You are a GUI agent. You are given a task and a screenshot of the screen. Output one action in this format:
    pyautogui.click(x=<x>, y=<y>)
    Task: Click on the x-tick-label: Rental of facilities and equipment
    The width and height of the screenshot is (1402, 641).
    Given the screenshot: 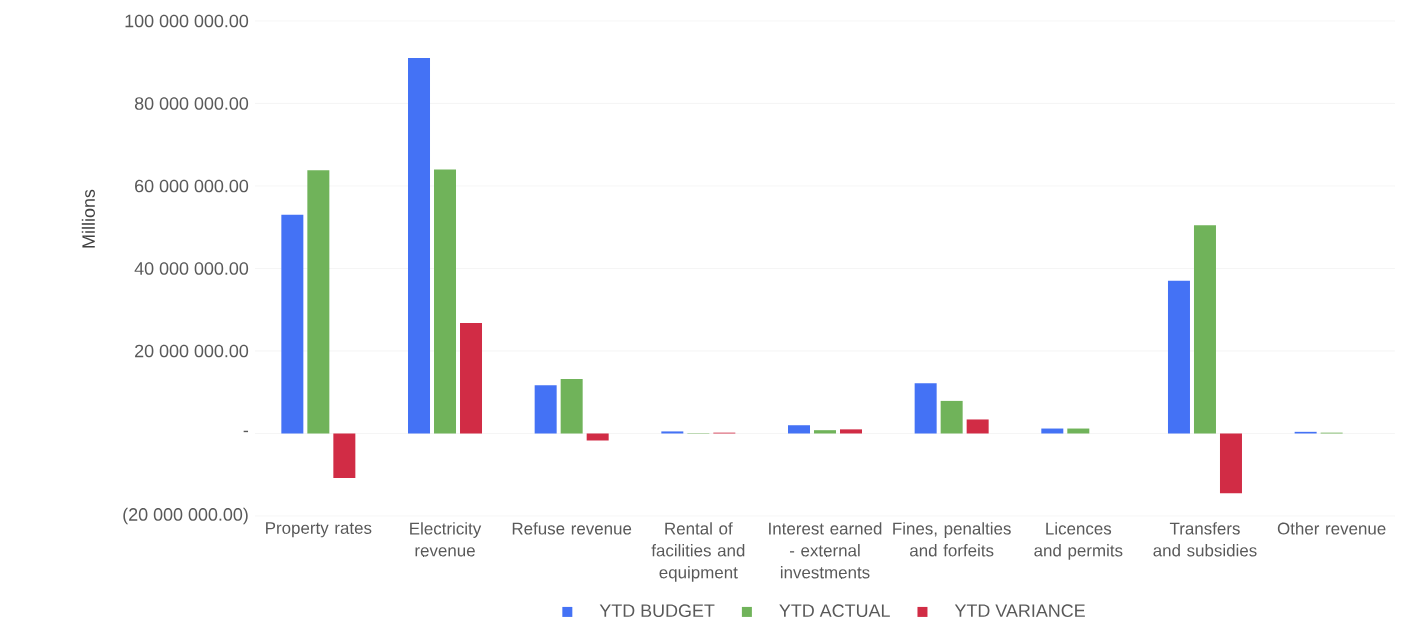 What is the action you would take?
    pyautogui.click(x=698, y=552)
    